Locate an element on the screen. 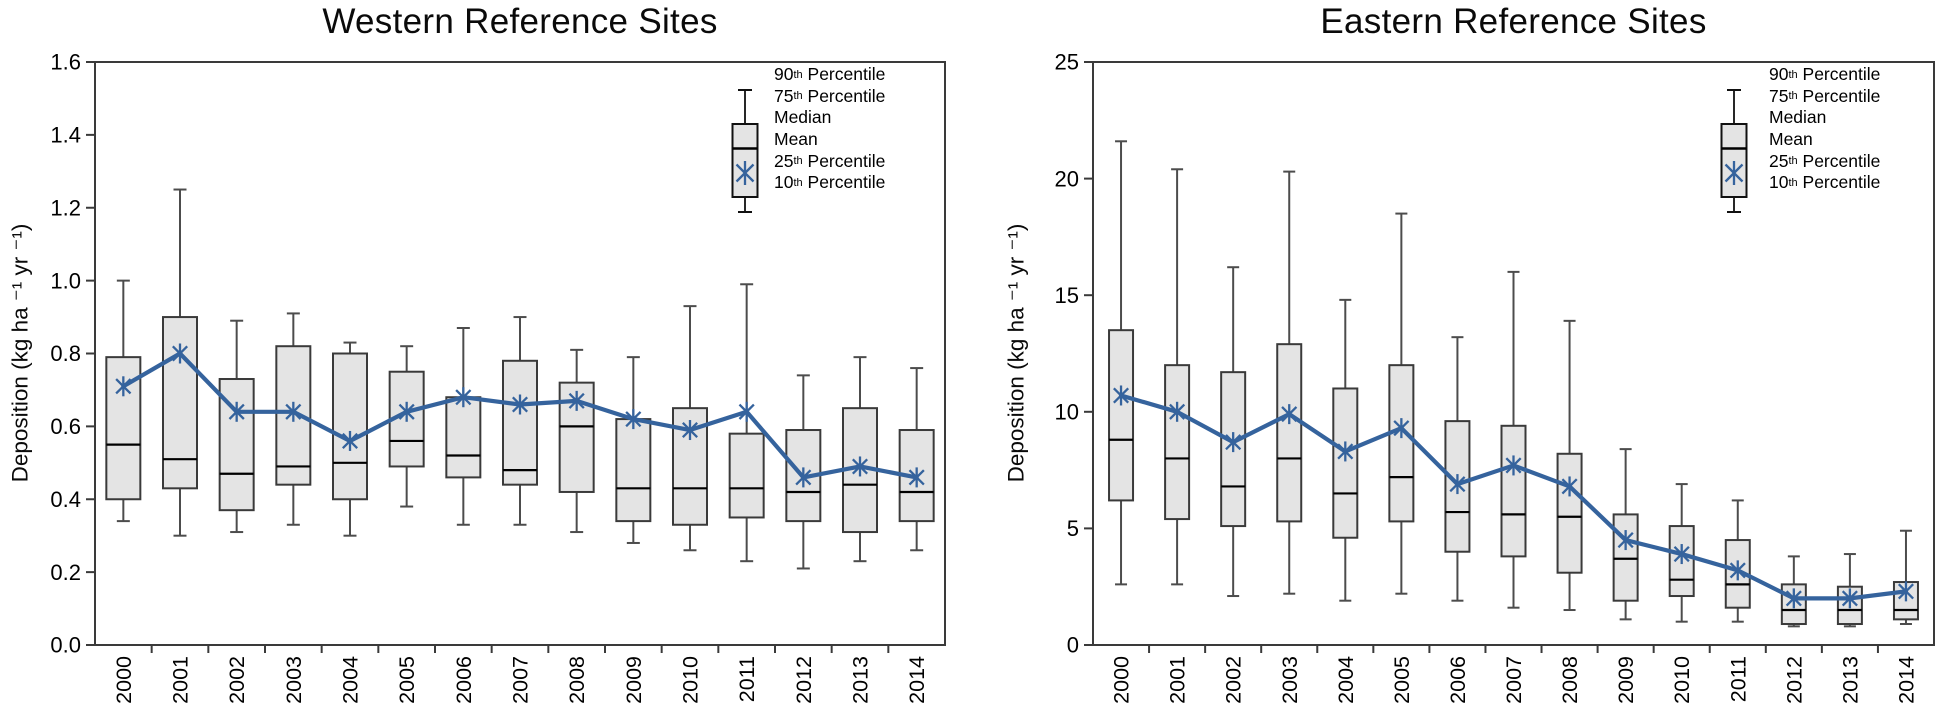 This screenshot has width=1936, height=725. left-chart-title: Western Reference Sites is located at coordinates (520, 21).